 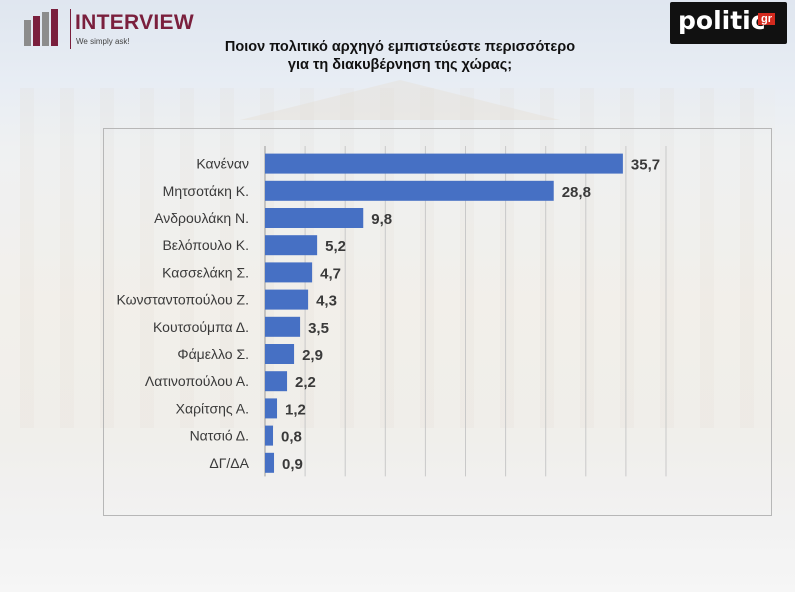 I want to click on value-label: 4,3, so click(x=326, y=301).